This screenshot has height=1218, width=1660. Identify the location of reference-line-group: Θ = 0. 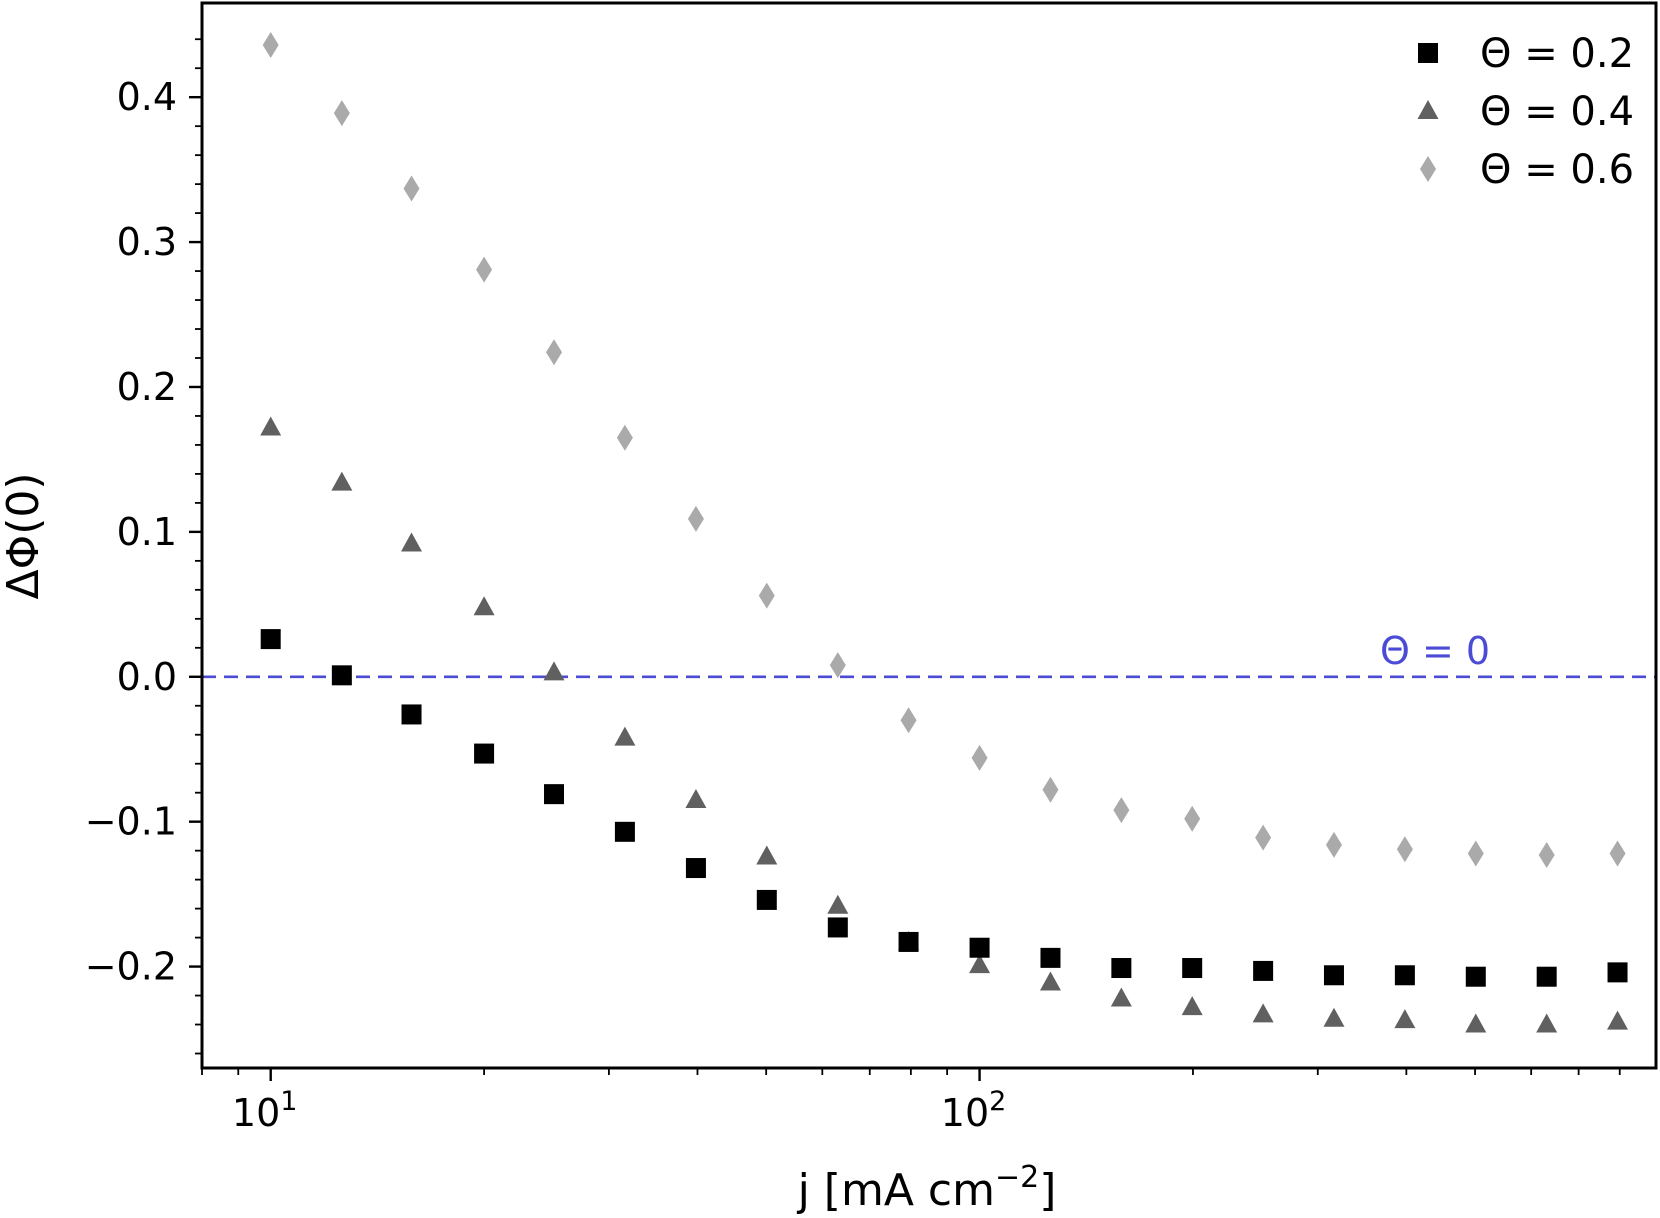
(929, 654).